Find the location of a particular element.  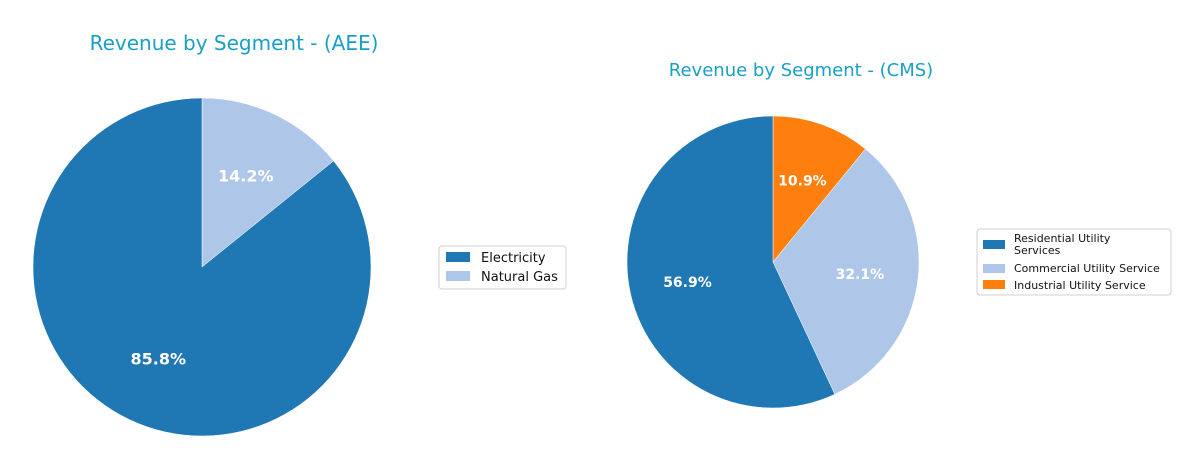

legend-swatch-commercial is located at coordinates (994, 268).